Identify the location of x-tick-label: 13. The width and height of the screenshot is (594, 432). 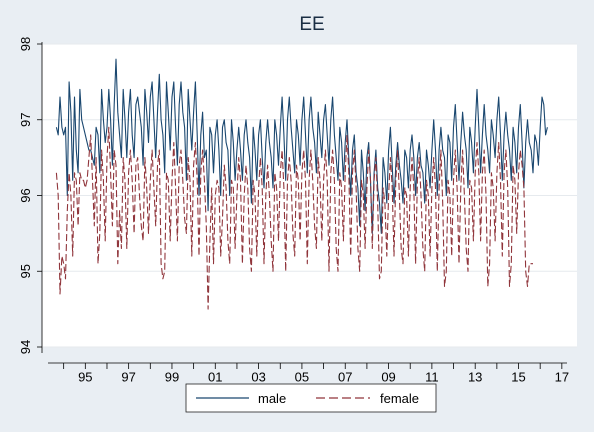
(475, 377).